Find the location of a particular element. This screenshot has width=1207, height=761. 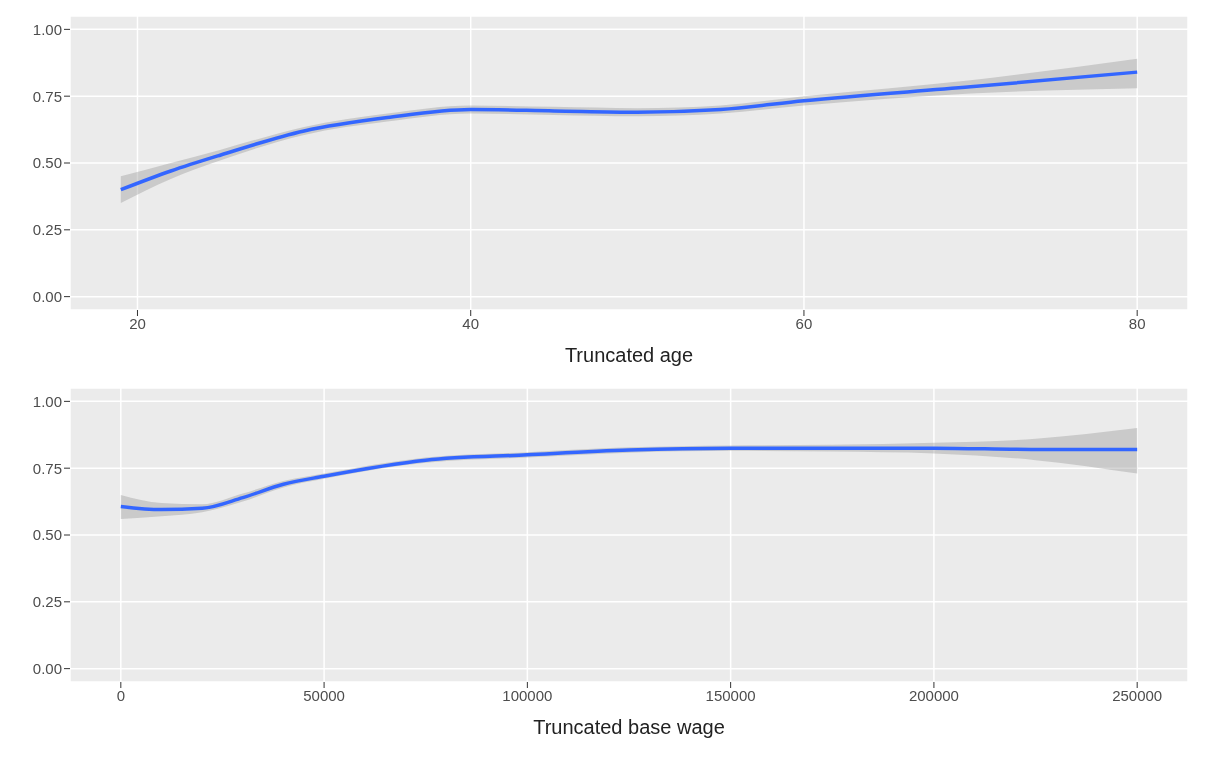

x-axis-title: Truncated base wage is located at coordinates (629, 727).